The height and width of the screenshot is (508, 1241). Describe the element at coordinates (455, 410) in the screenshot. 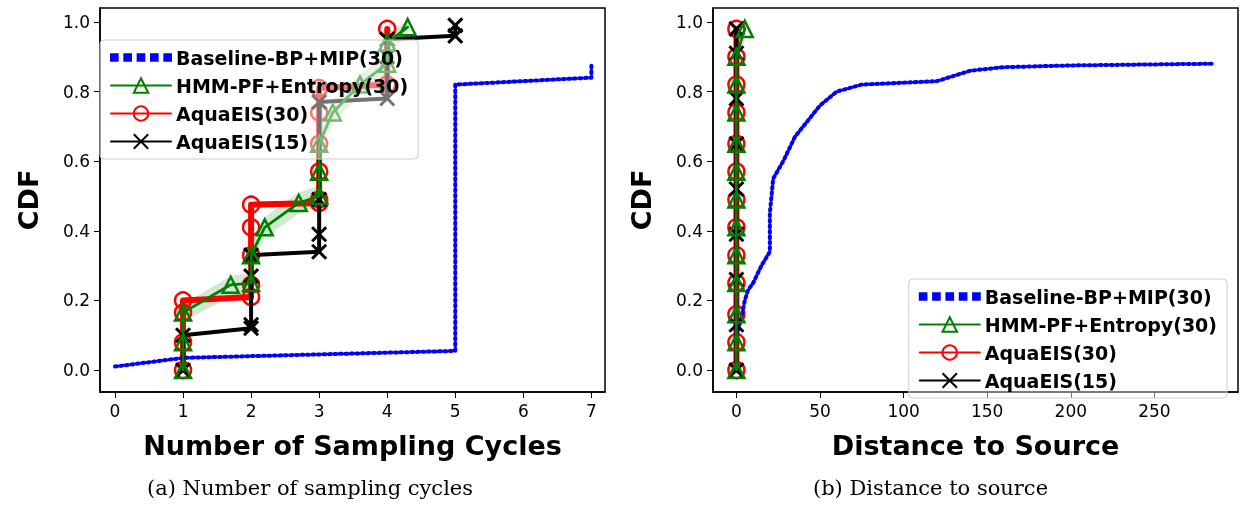

I see `x-tick-label: 5` at that location.